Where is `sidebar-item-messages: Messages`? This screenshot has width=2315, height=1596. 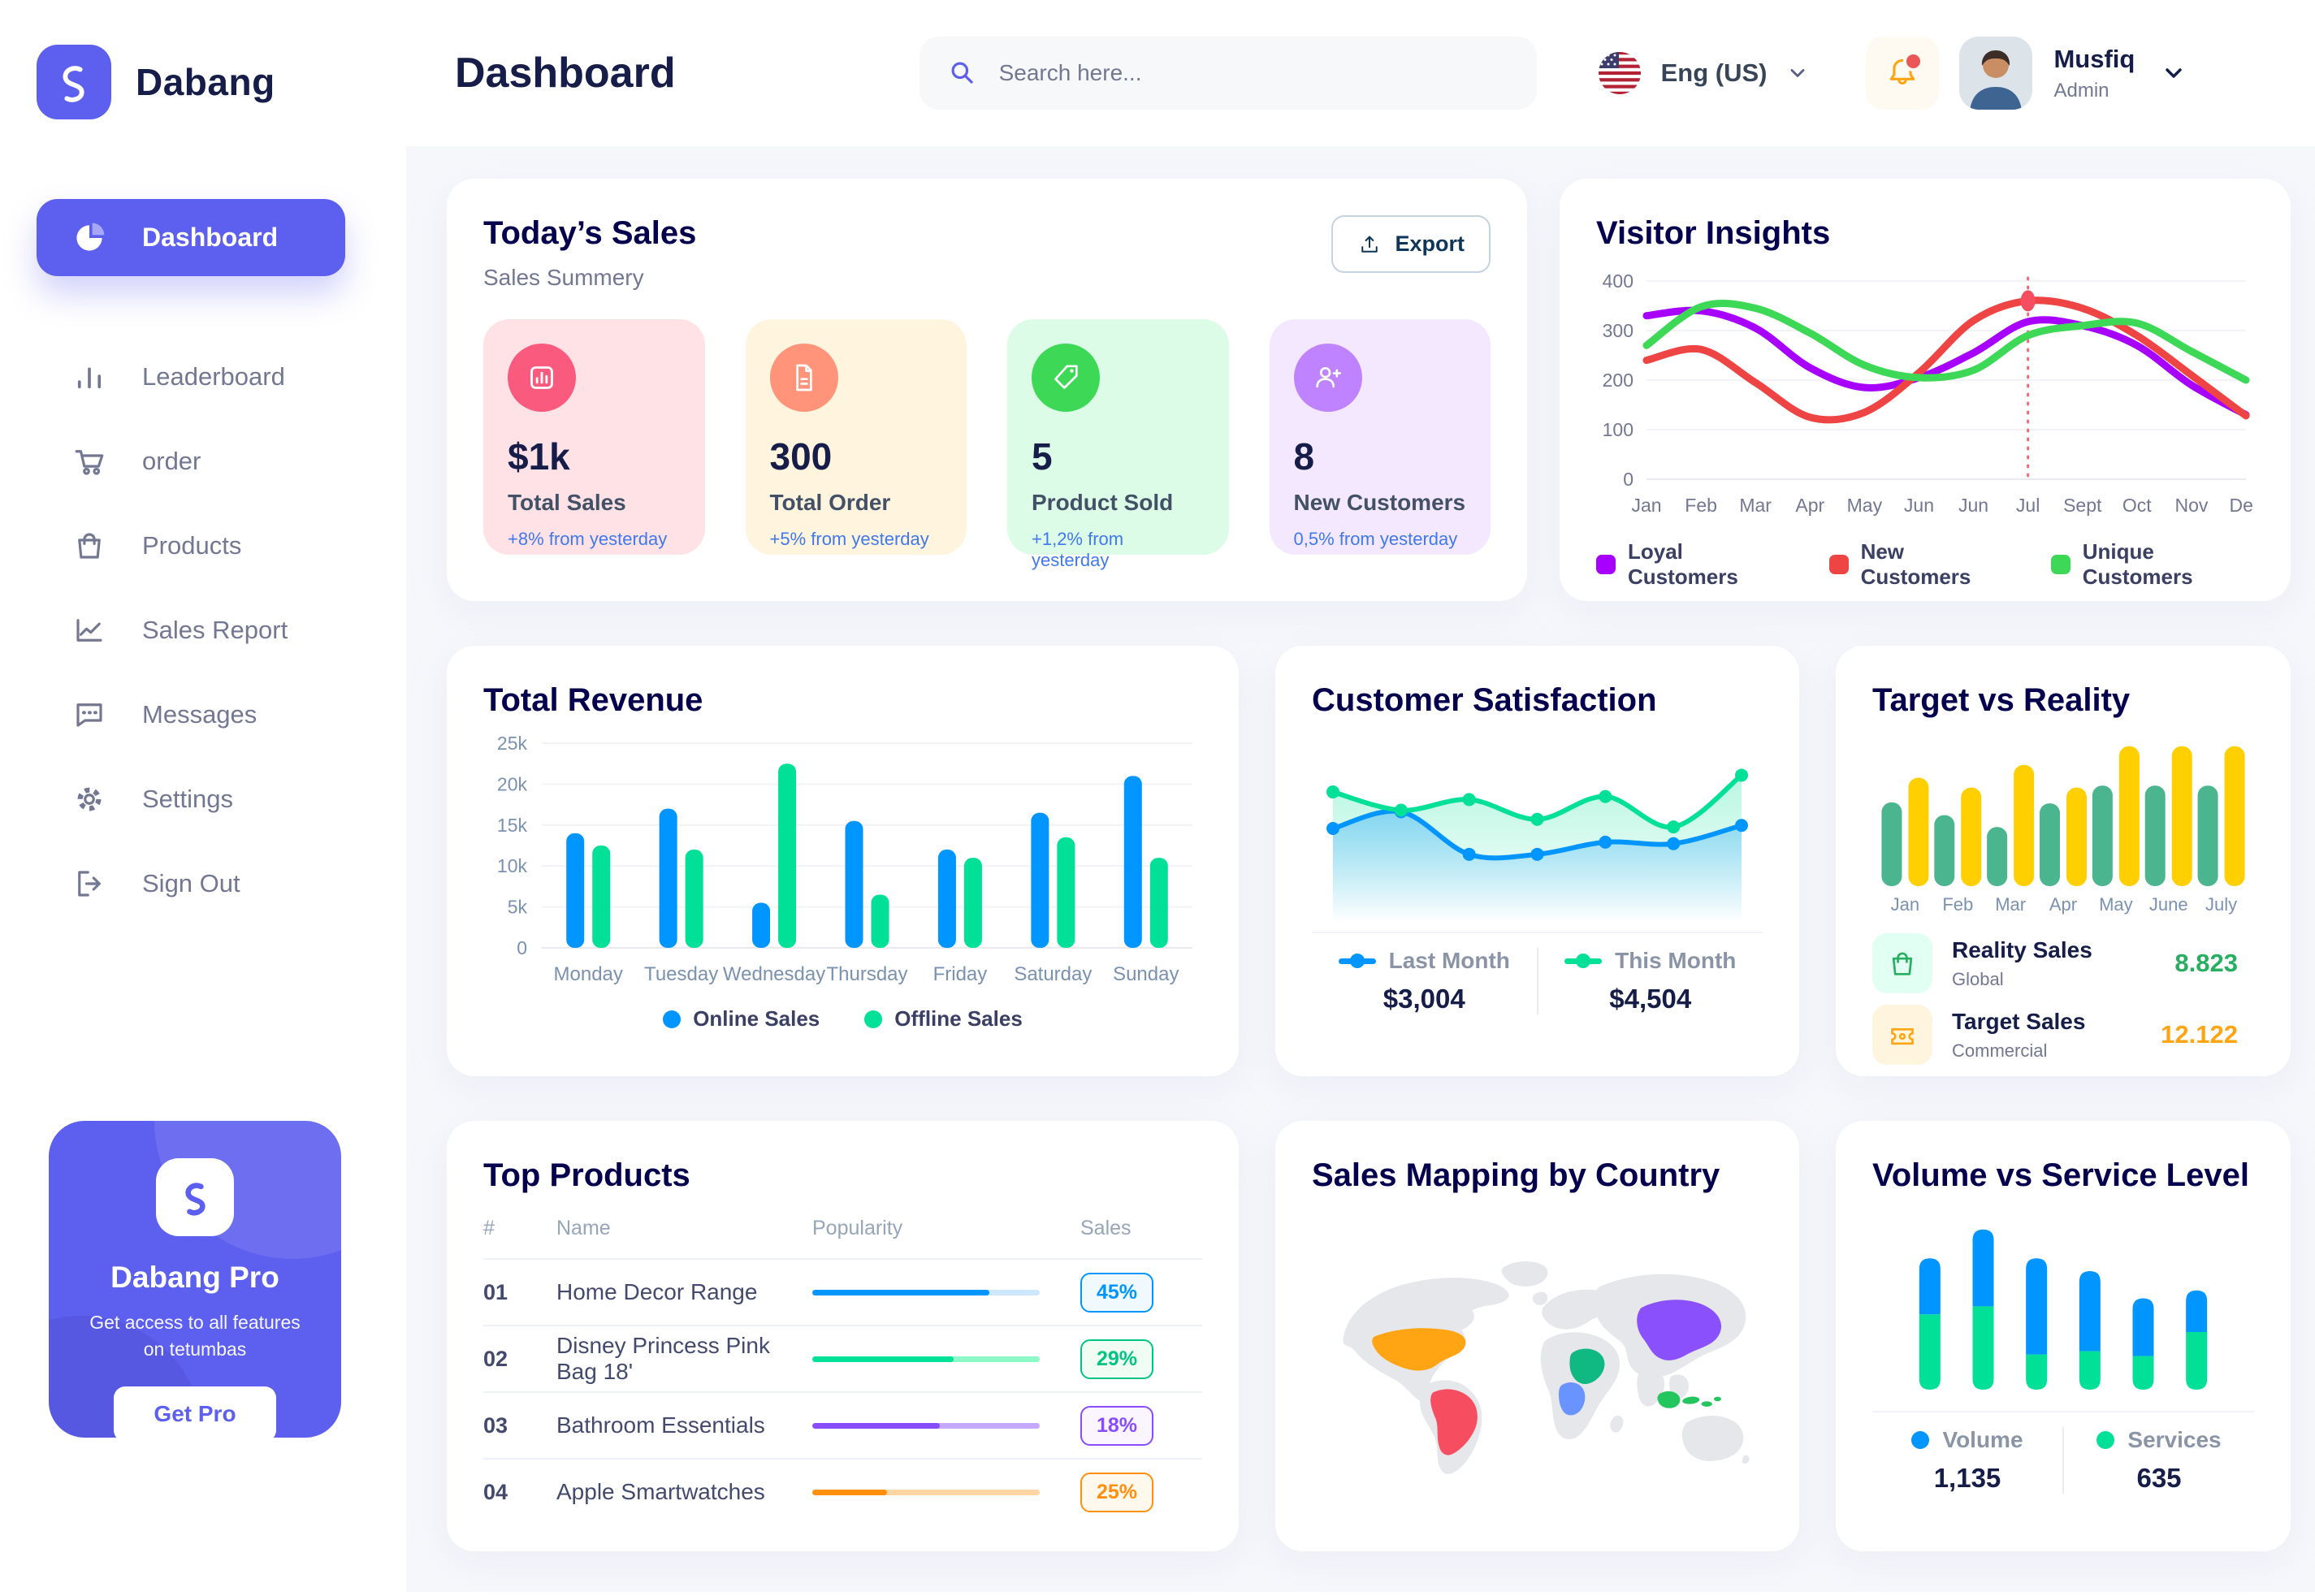 sidebar-item-messages: Messages is located at coordinates (203, 715).